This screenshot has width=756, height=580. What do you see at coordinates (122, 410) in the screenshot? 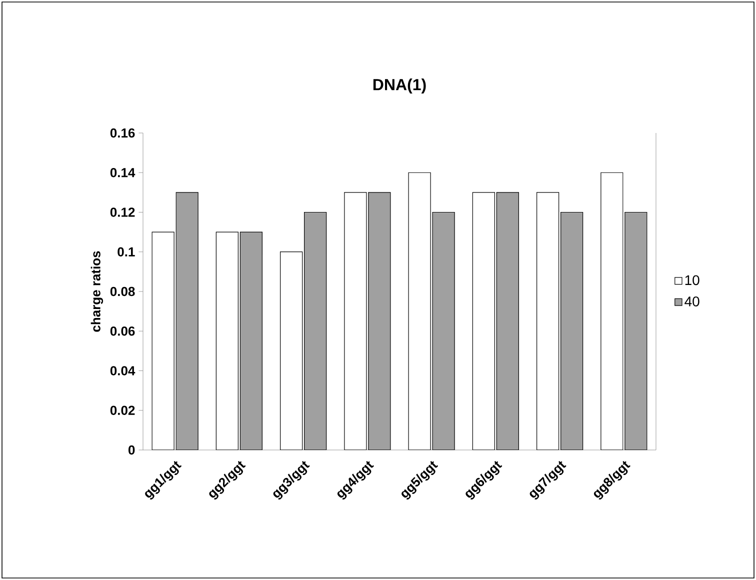
I see `y-tick-label: 0.02` at bounding box center [122, 410].